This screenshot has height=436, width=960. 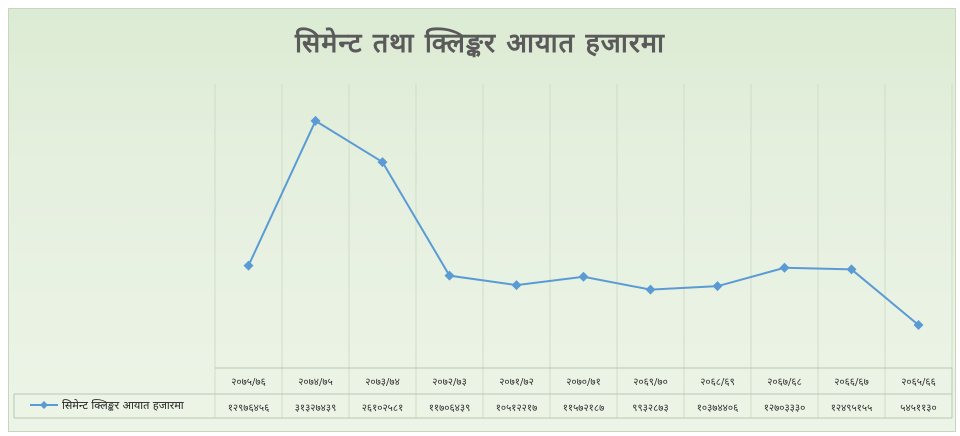 What do you see at coordinates (44, 405) in the screenshot?
I see `legend-marker` at bounding box center [44, 405].